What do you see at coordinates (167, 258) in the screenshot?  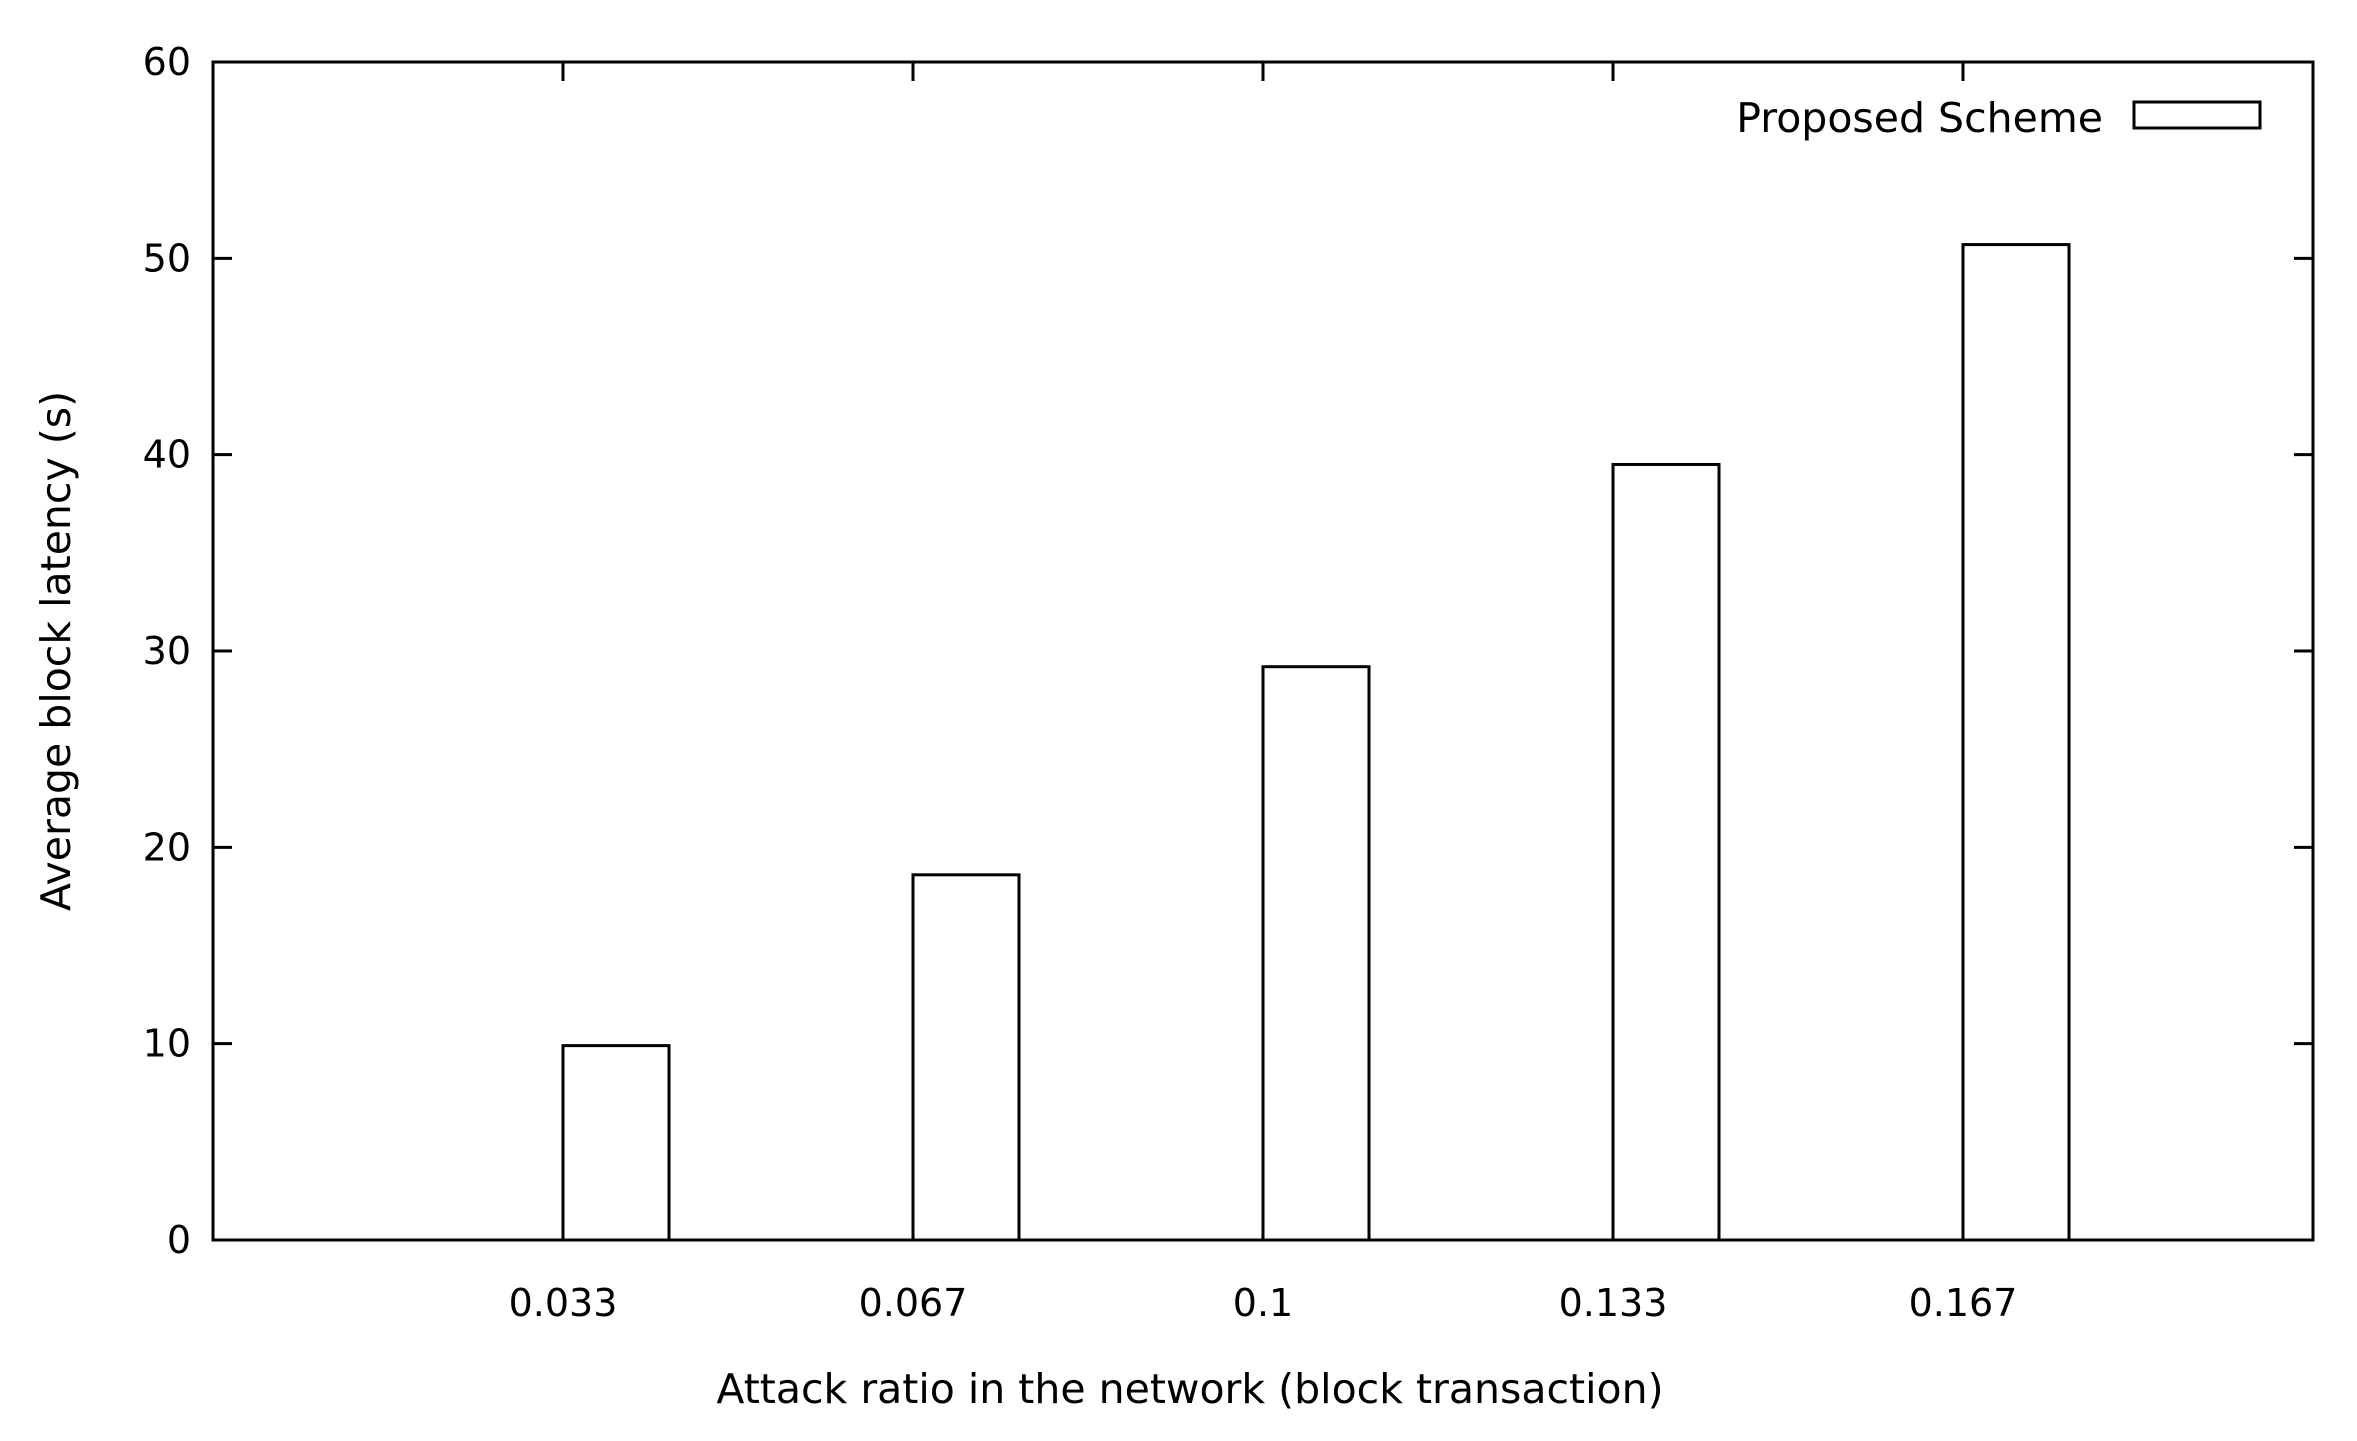 I see `y-tick-label: 50` at bounding box center [167, 258].